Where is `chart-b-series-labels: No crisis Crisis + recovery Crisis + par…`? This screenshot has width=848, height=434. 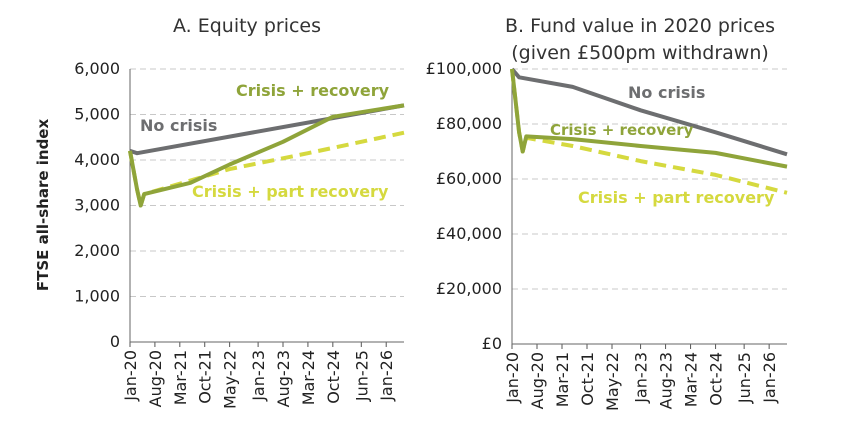
chart-b-series-labels: No crisis Crisis + recovery Crisis + par… is located at coordinates (662, 145).